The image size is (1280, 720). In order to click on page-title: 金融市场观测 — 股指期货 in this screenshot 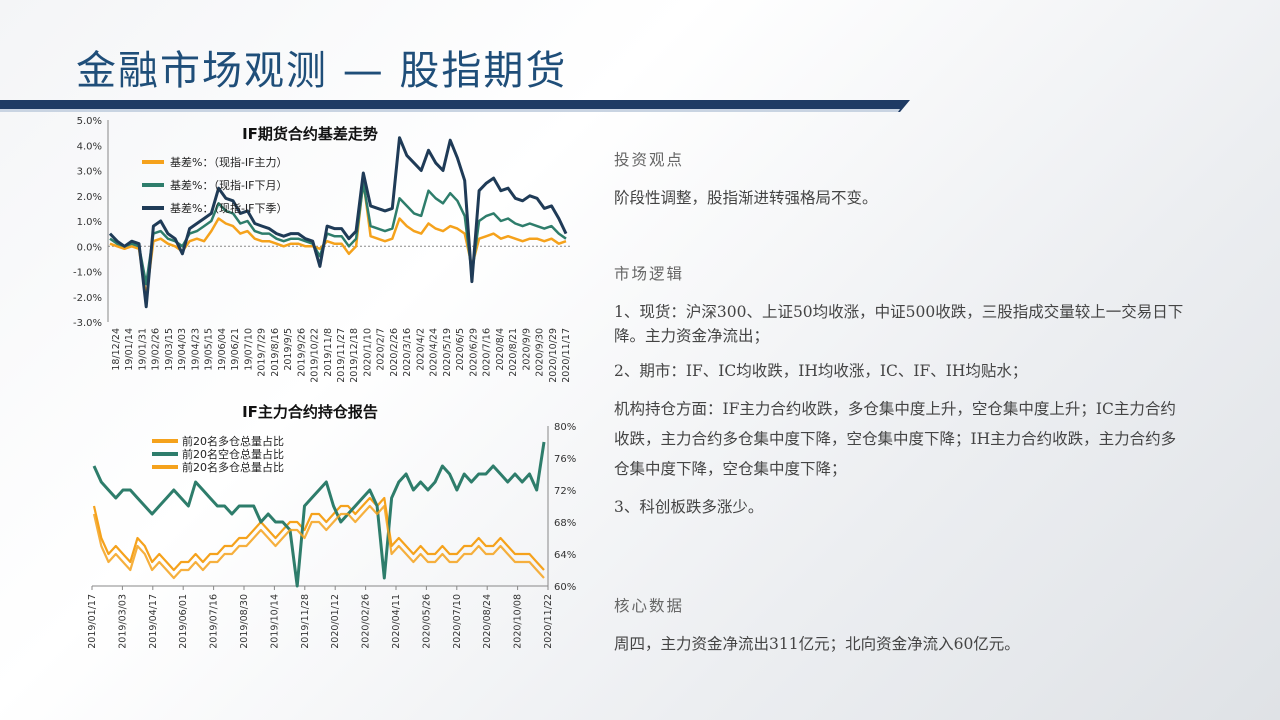, I will do `click(322, 71)`.